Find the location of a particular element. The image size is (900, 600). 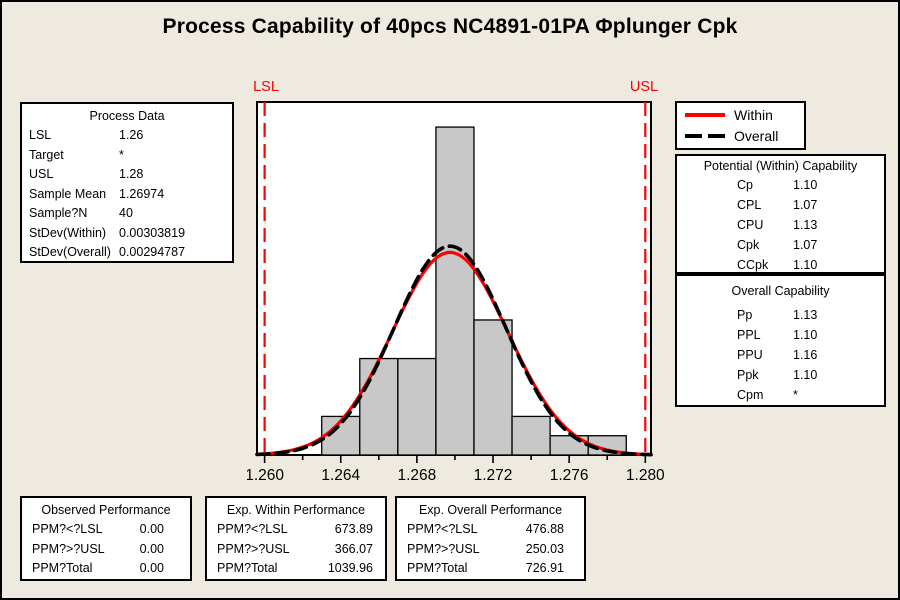

stat-label: Ppk is located at coordinates (748, 375).